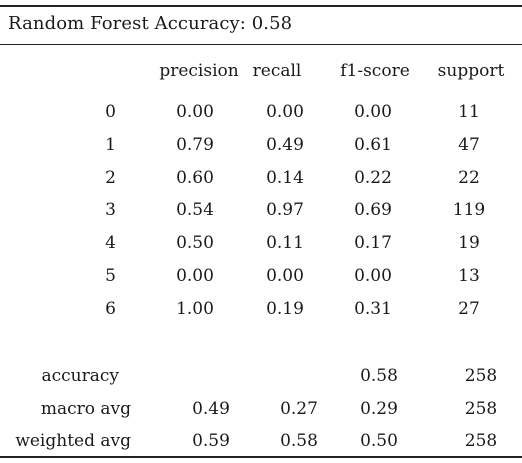  Describe the element at coordinates (195, 210) in the screenshot. I see `class-row-3-precision: 0.54` at that location.